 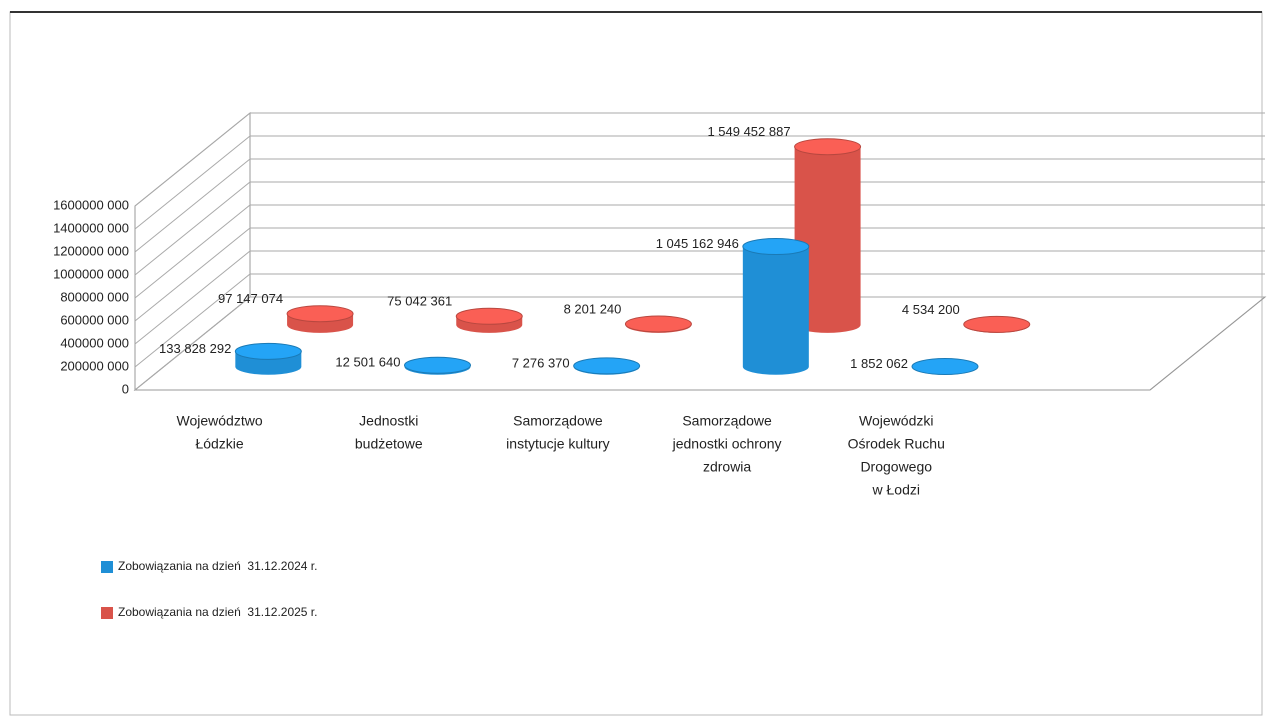 What do you see at coordinates (727, 467) in the screenshot?
I see `x-tick-label: zdrowia` at bounding box center [727, 467].